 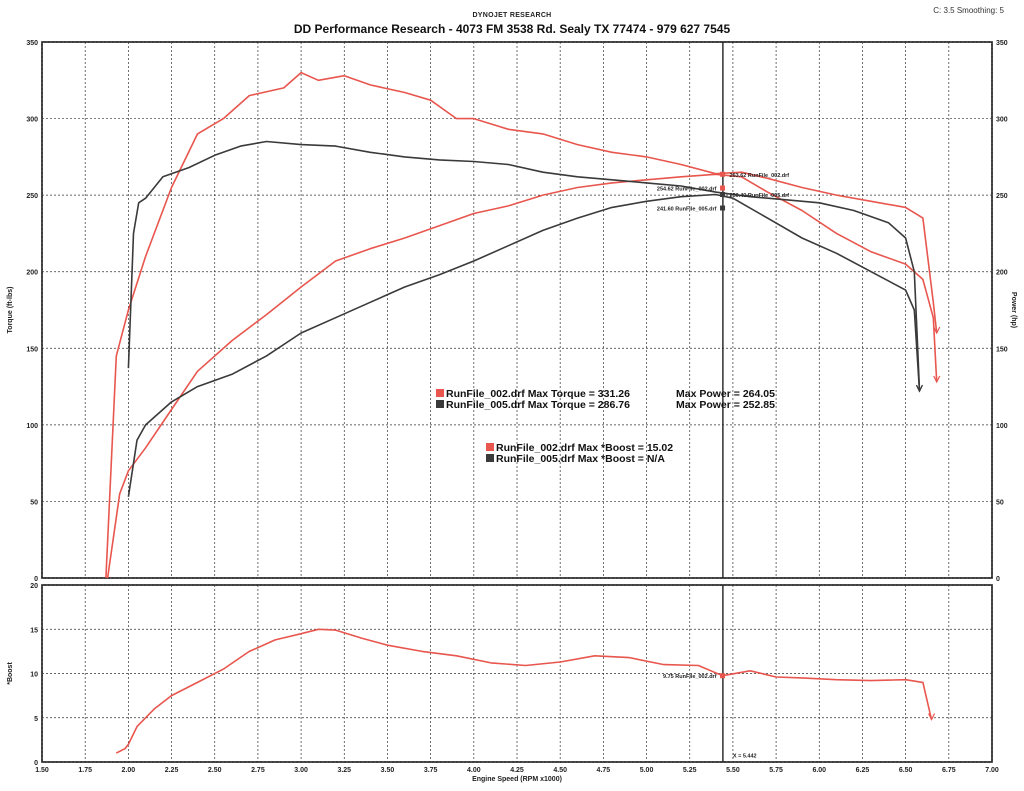 What do you see at coordinates (32, 426) in the screenshot?
I see `y-tick-label: 100` at bounding box center [32, 426].